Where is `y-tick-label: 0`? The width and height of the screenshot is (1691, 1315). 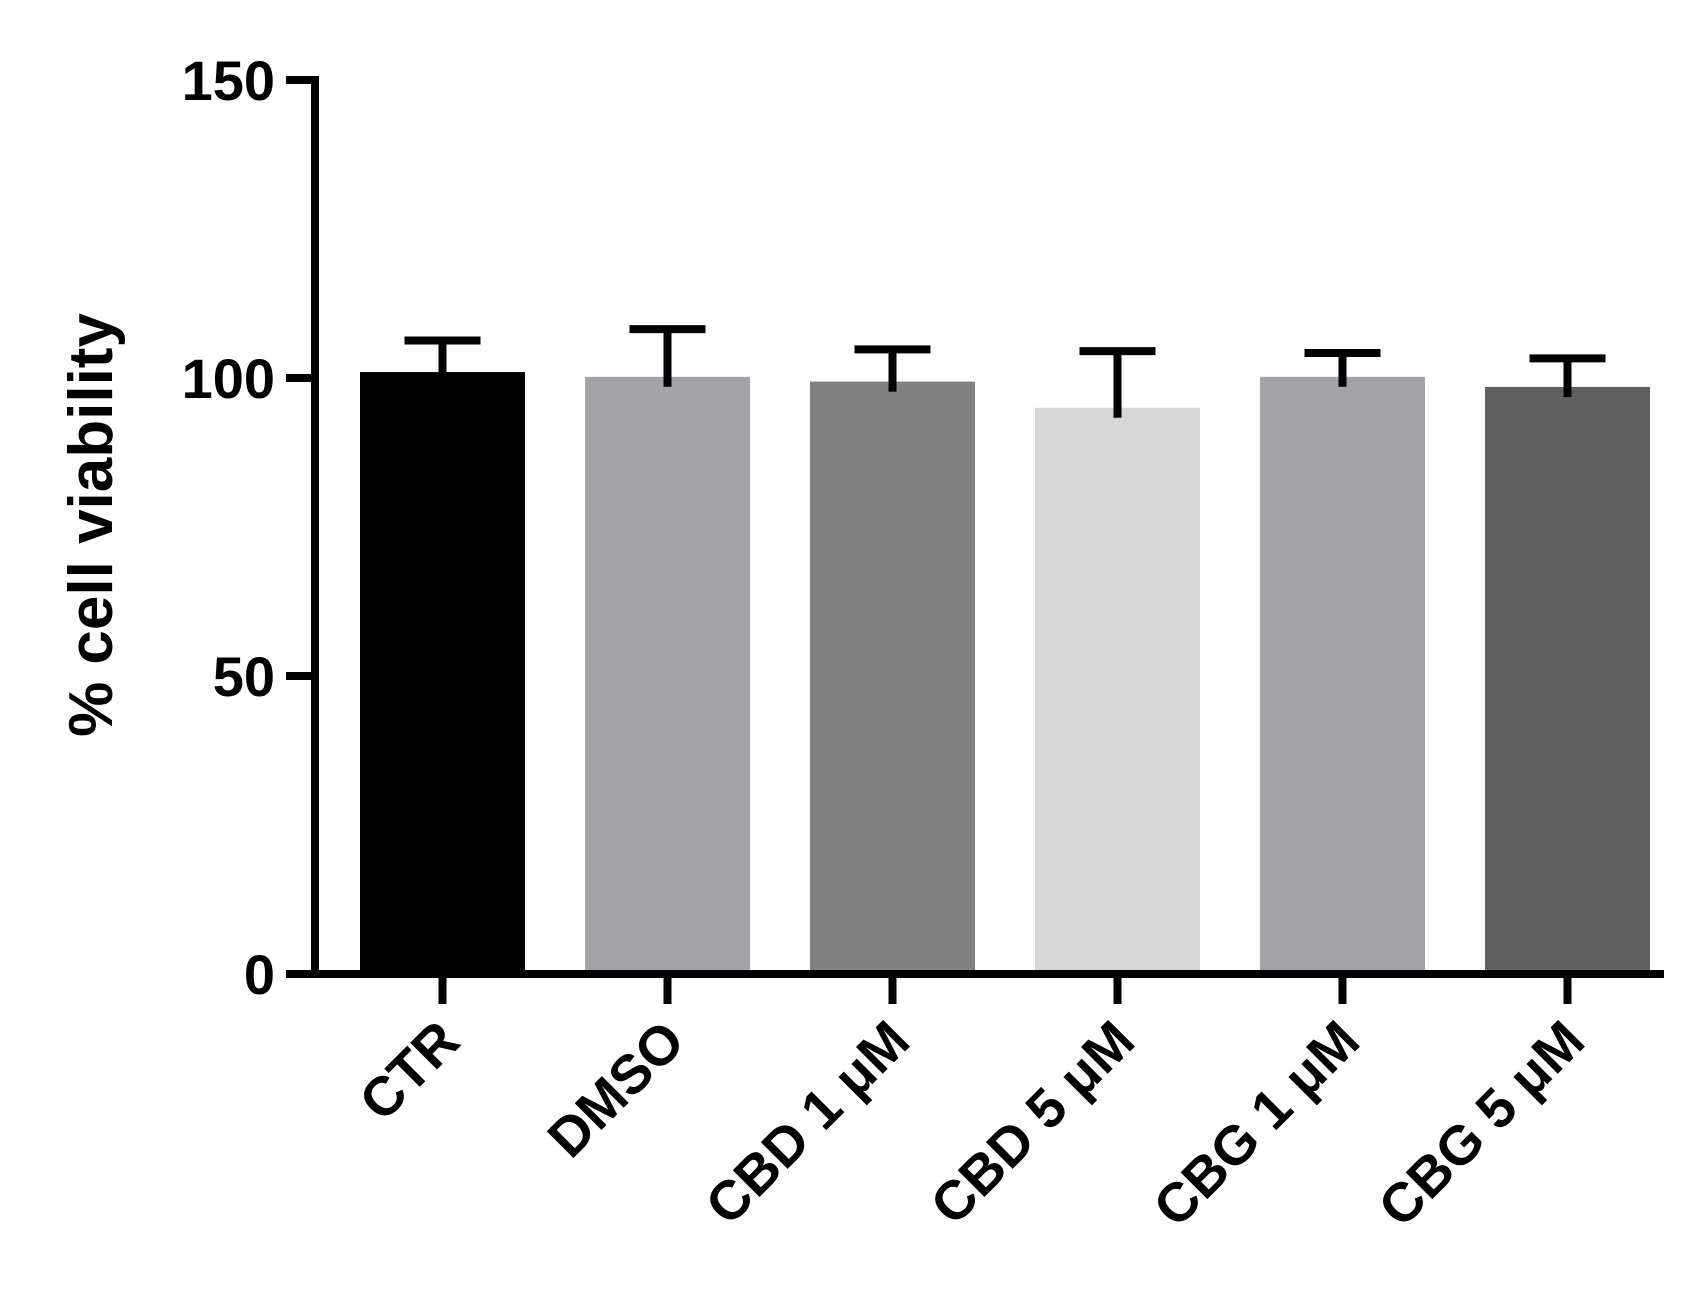
y-tick-label: 0 is located at coordinates (259, 974).